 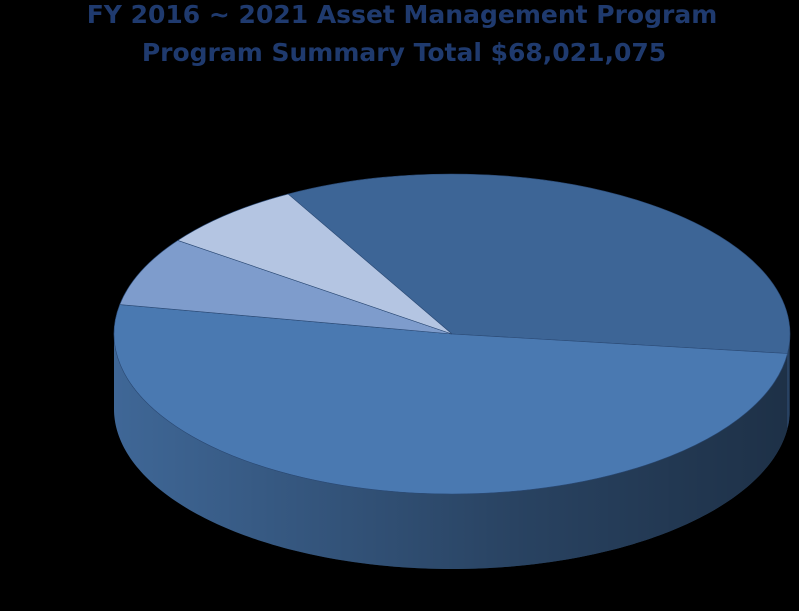 What do you see at coordinates (402, 14) in the screenshot?
I see `chart-title: FY 2016 ~ 2021 Asset Management Program` at bounding box center [402, 14].